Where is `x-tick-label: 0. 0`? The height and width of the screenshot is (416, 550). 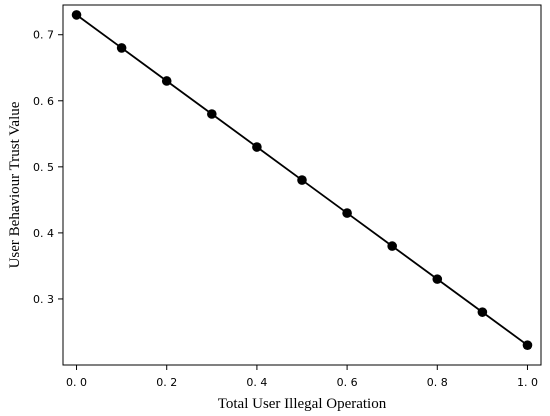 x-tick-label: 0. 0 is located at coordinates (76, 382).